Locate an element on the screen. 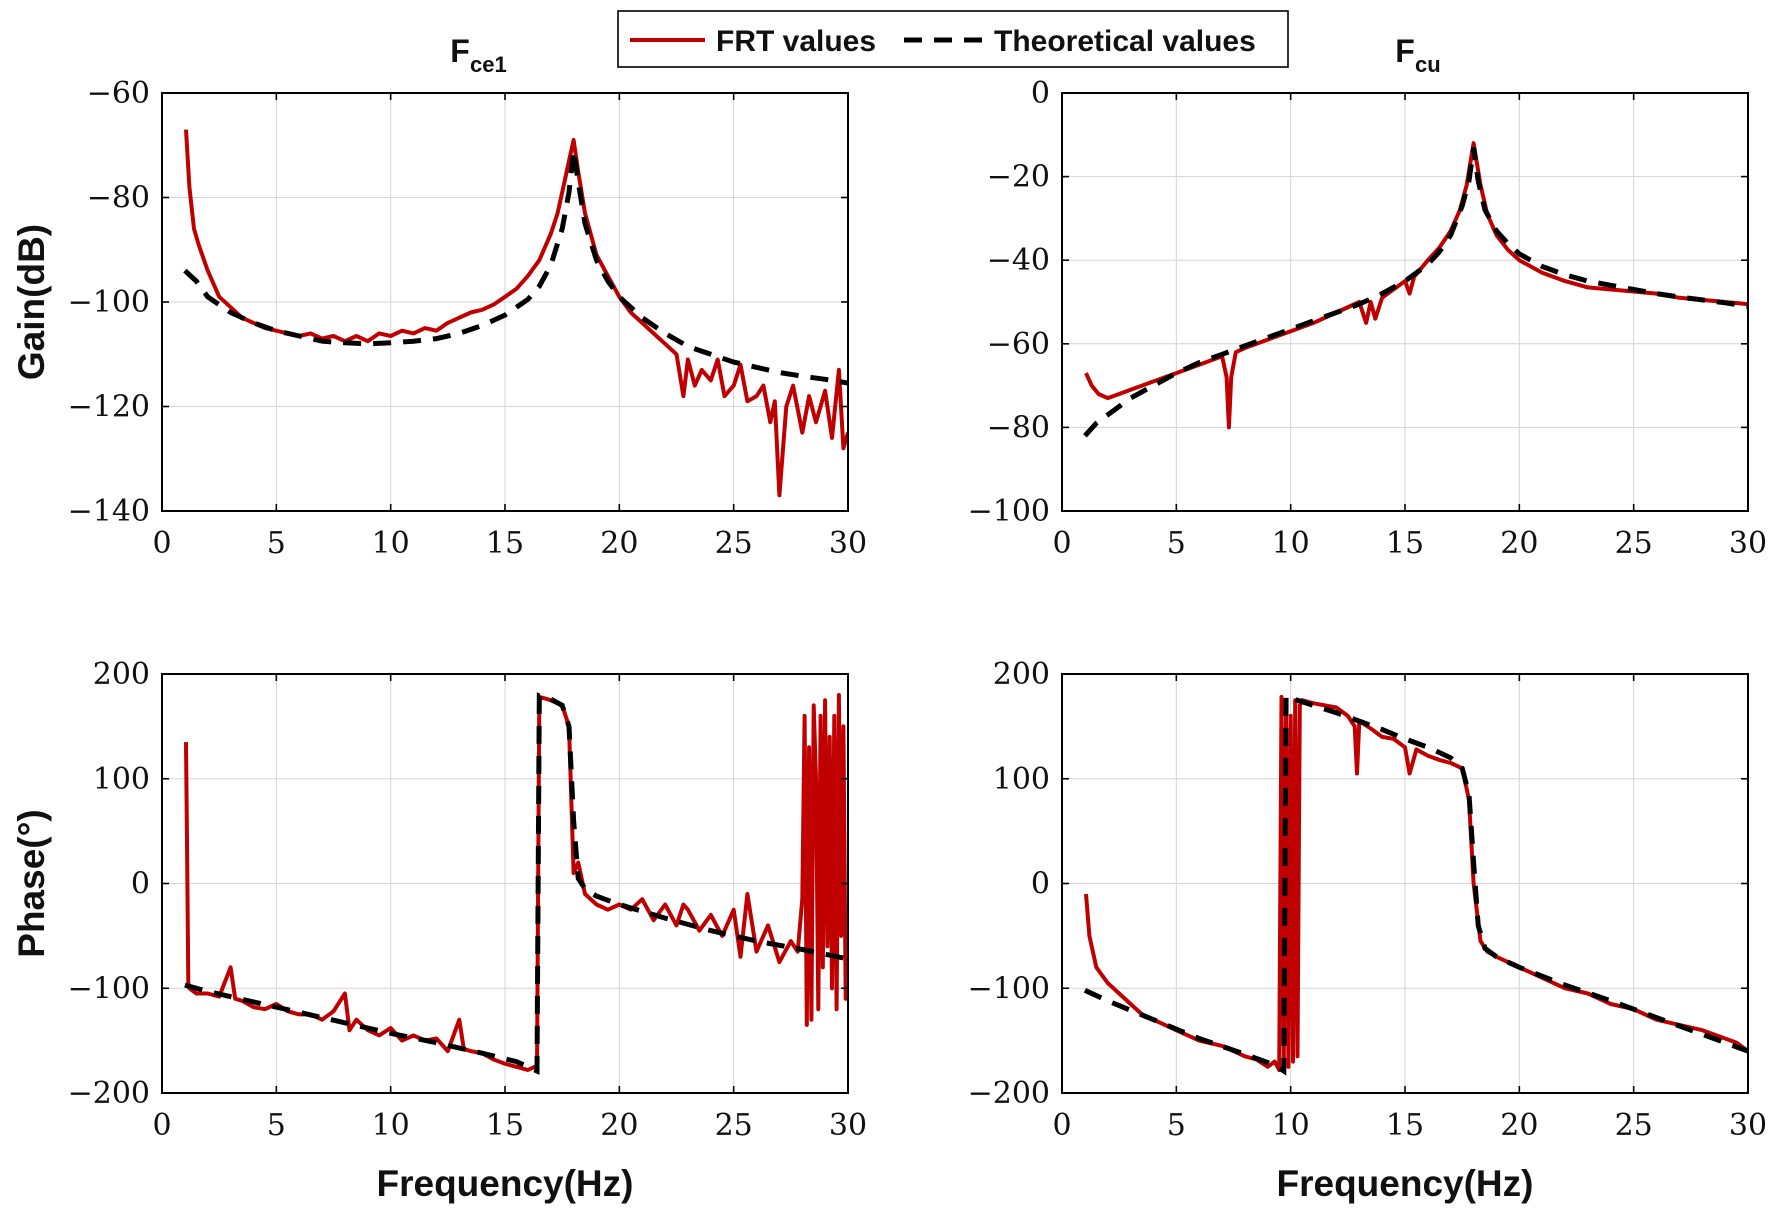  legend-box is located at coordinates (953, 39).